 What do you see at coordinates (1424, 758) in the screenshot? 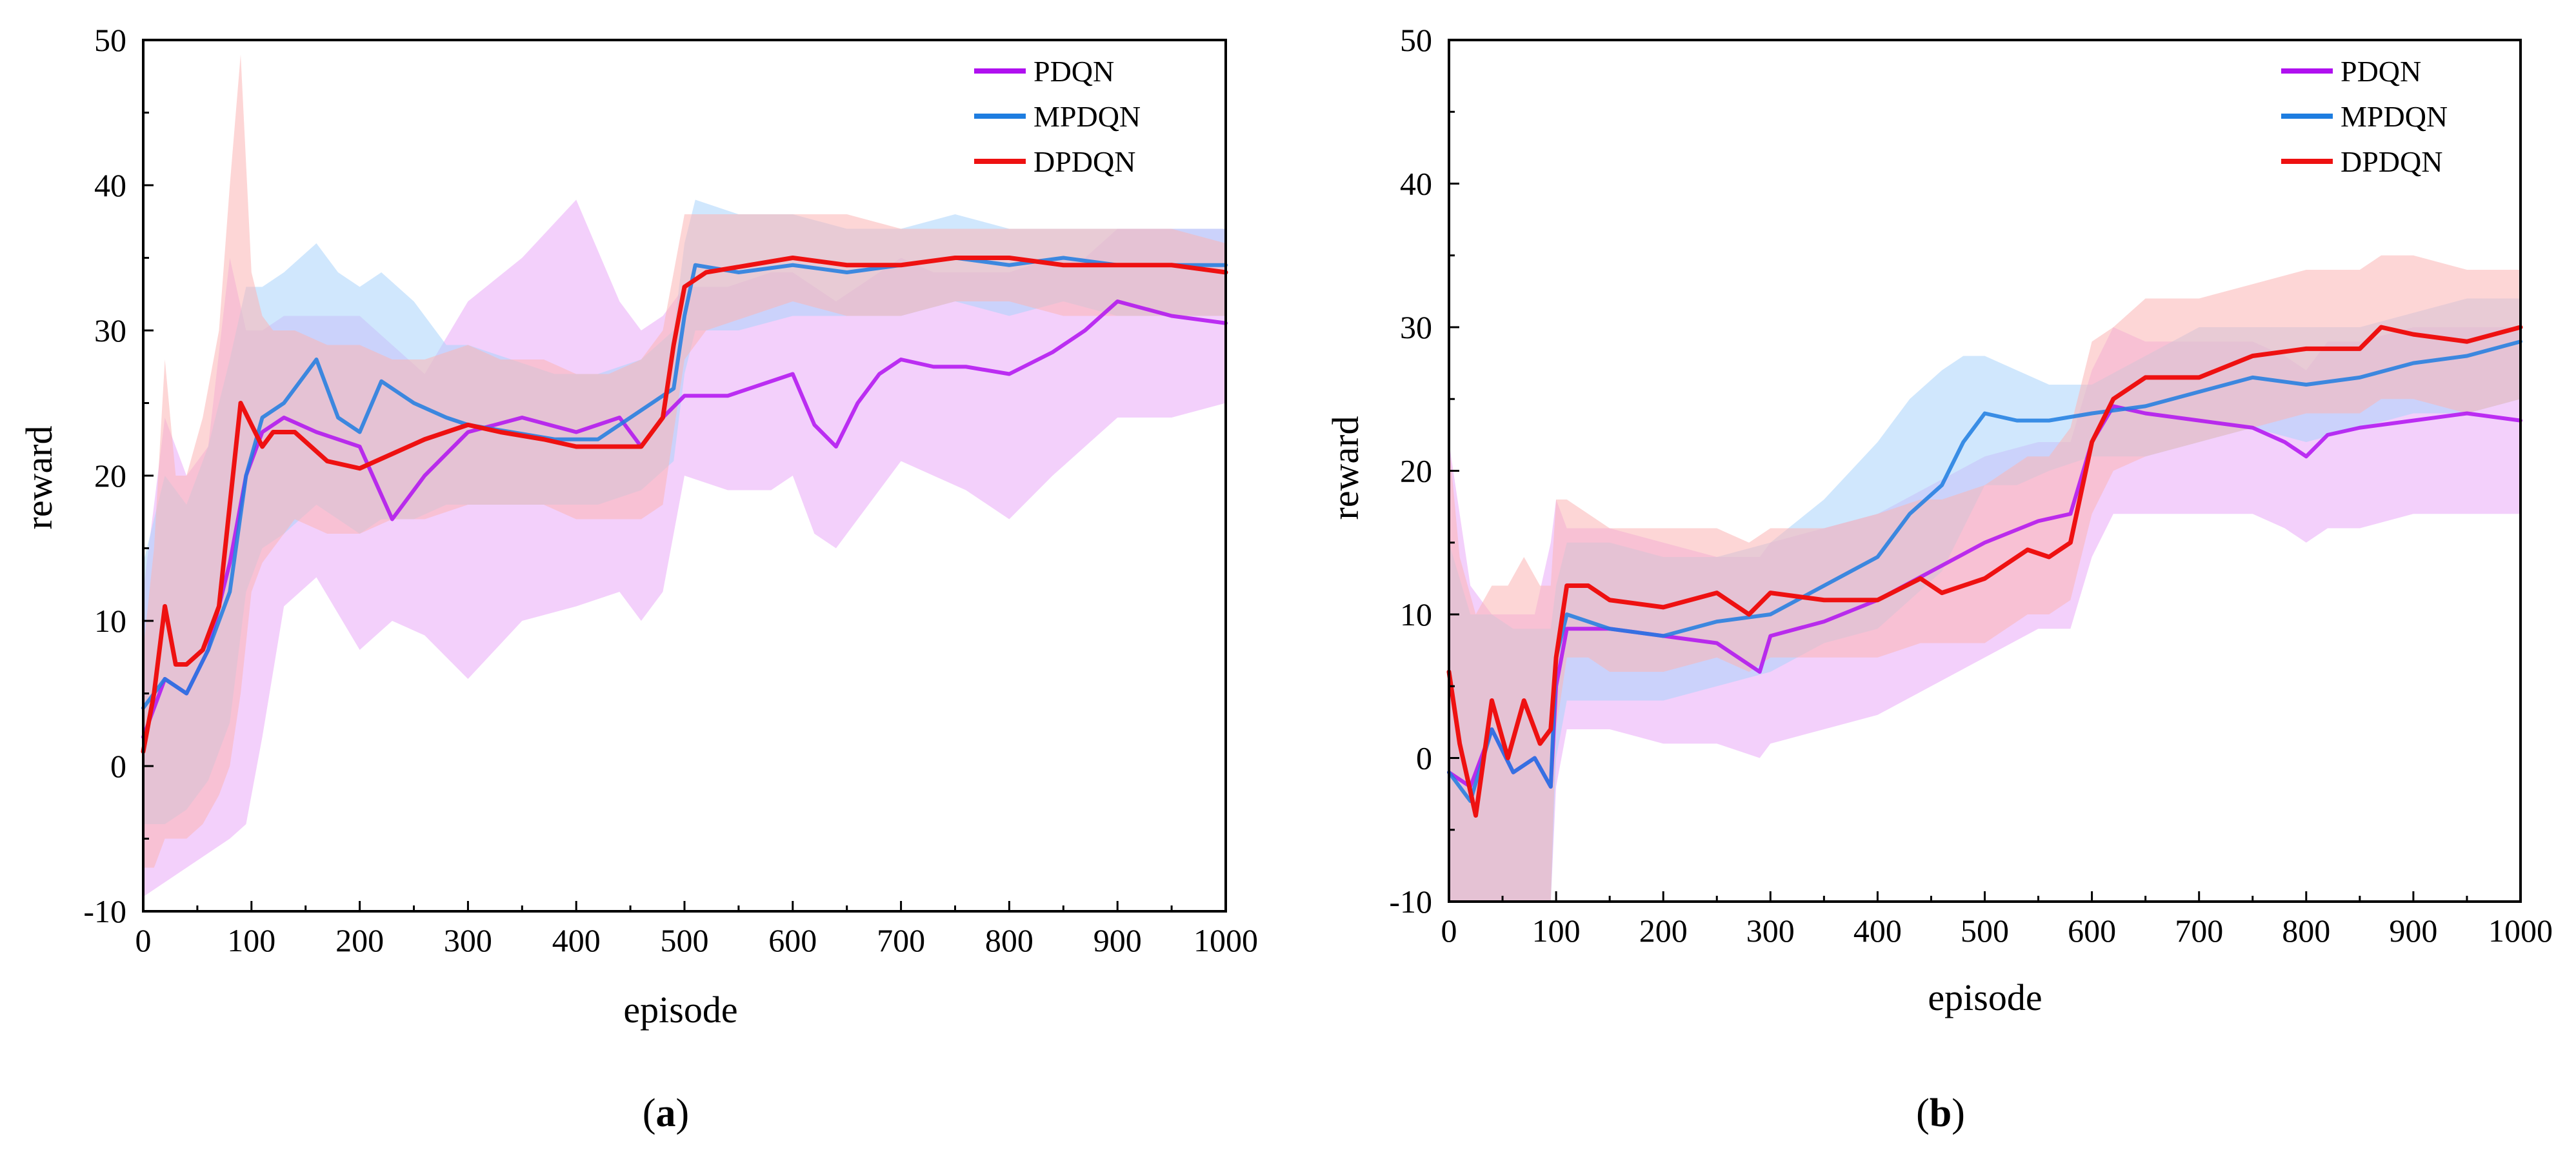
I see `y-tick-label-0-b: 0` at bounding box center [1424, 758].